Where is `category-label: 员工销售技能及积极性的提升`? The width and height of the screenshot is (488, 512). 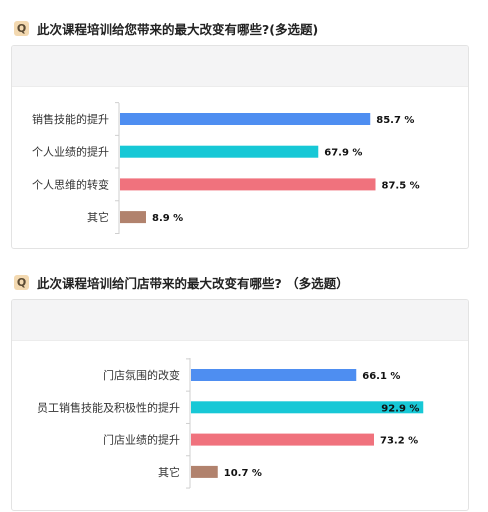
category-label: 员工销售技能及积极性的提升 is located at coordinates (108, 407).